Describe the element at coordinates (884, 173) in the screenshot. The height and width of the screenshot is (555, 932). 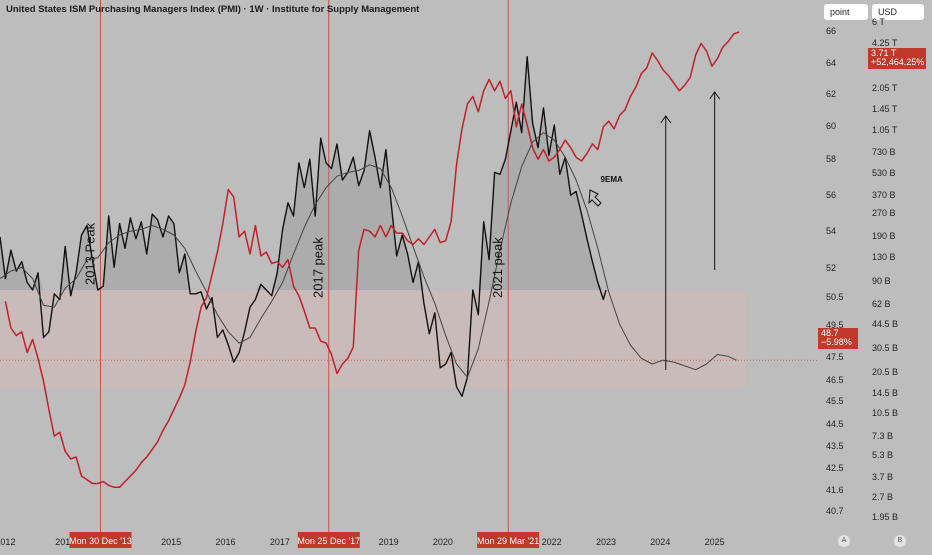
I see `right-axis-tick-label: 530 B` at that location.